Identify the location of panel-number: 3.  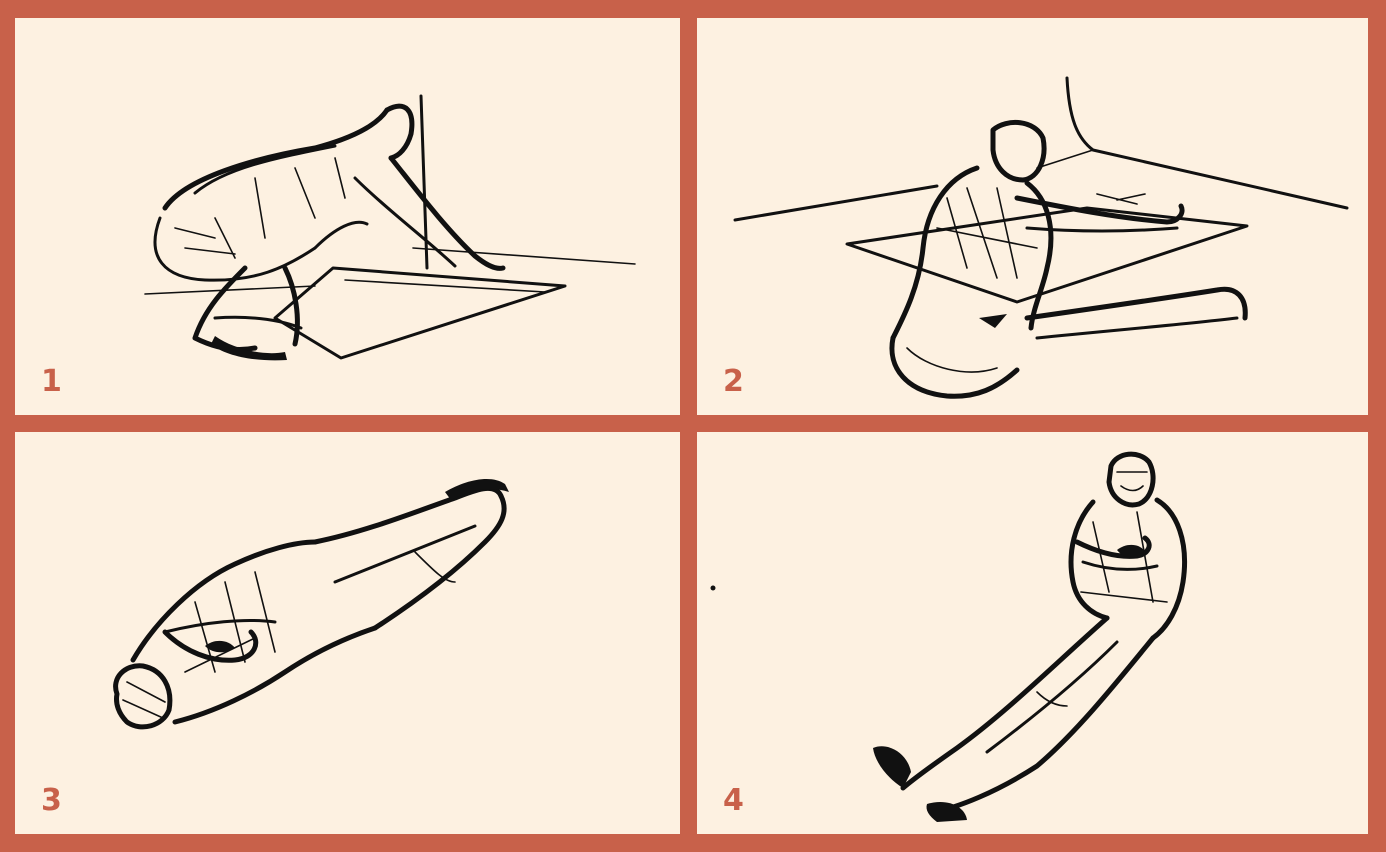
(51, 800).